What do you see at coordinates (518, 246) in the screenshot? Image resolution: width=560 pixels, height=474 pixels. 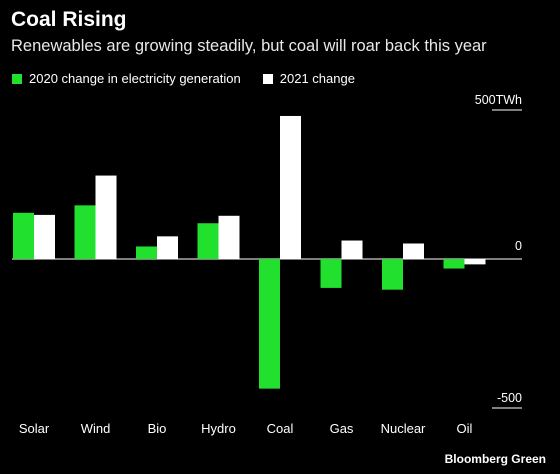 I see `y-tick-label: 0` at bounding box center [518, 246].